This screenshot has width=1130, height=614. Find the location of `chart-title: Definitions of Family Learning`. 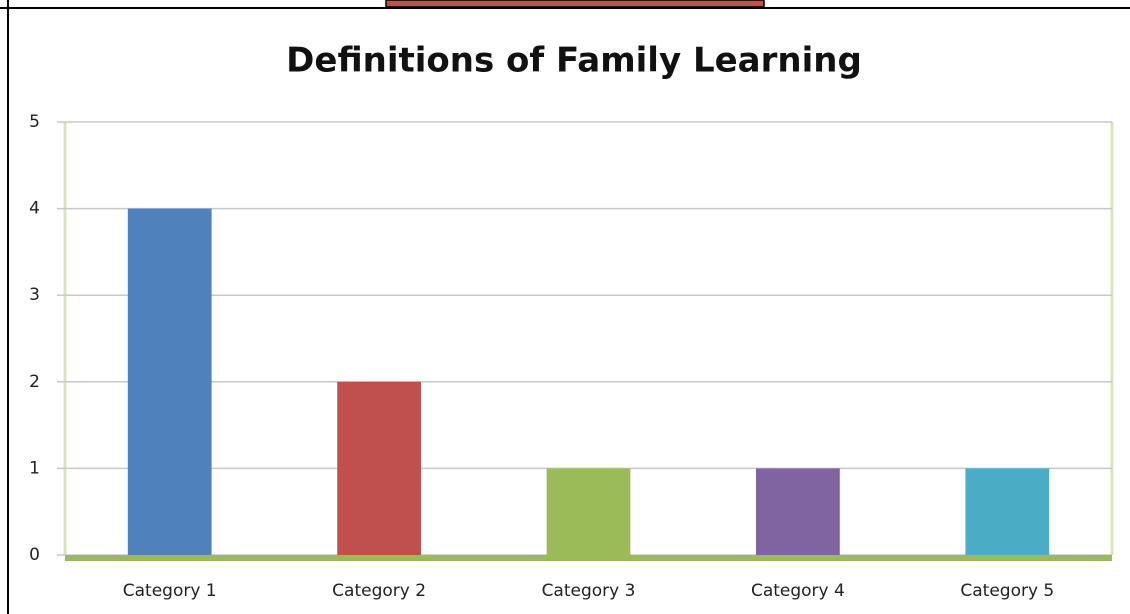

chart-title: Definitions of Family Learning is located at coordinates (574, 61).